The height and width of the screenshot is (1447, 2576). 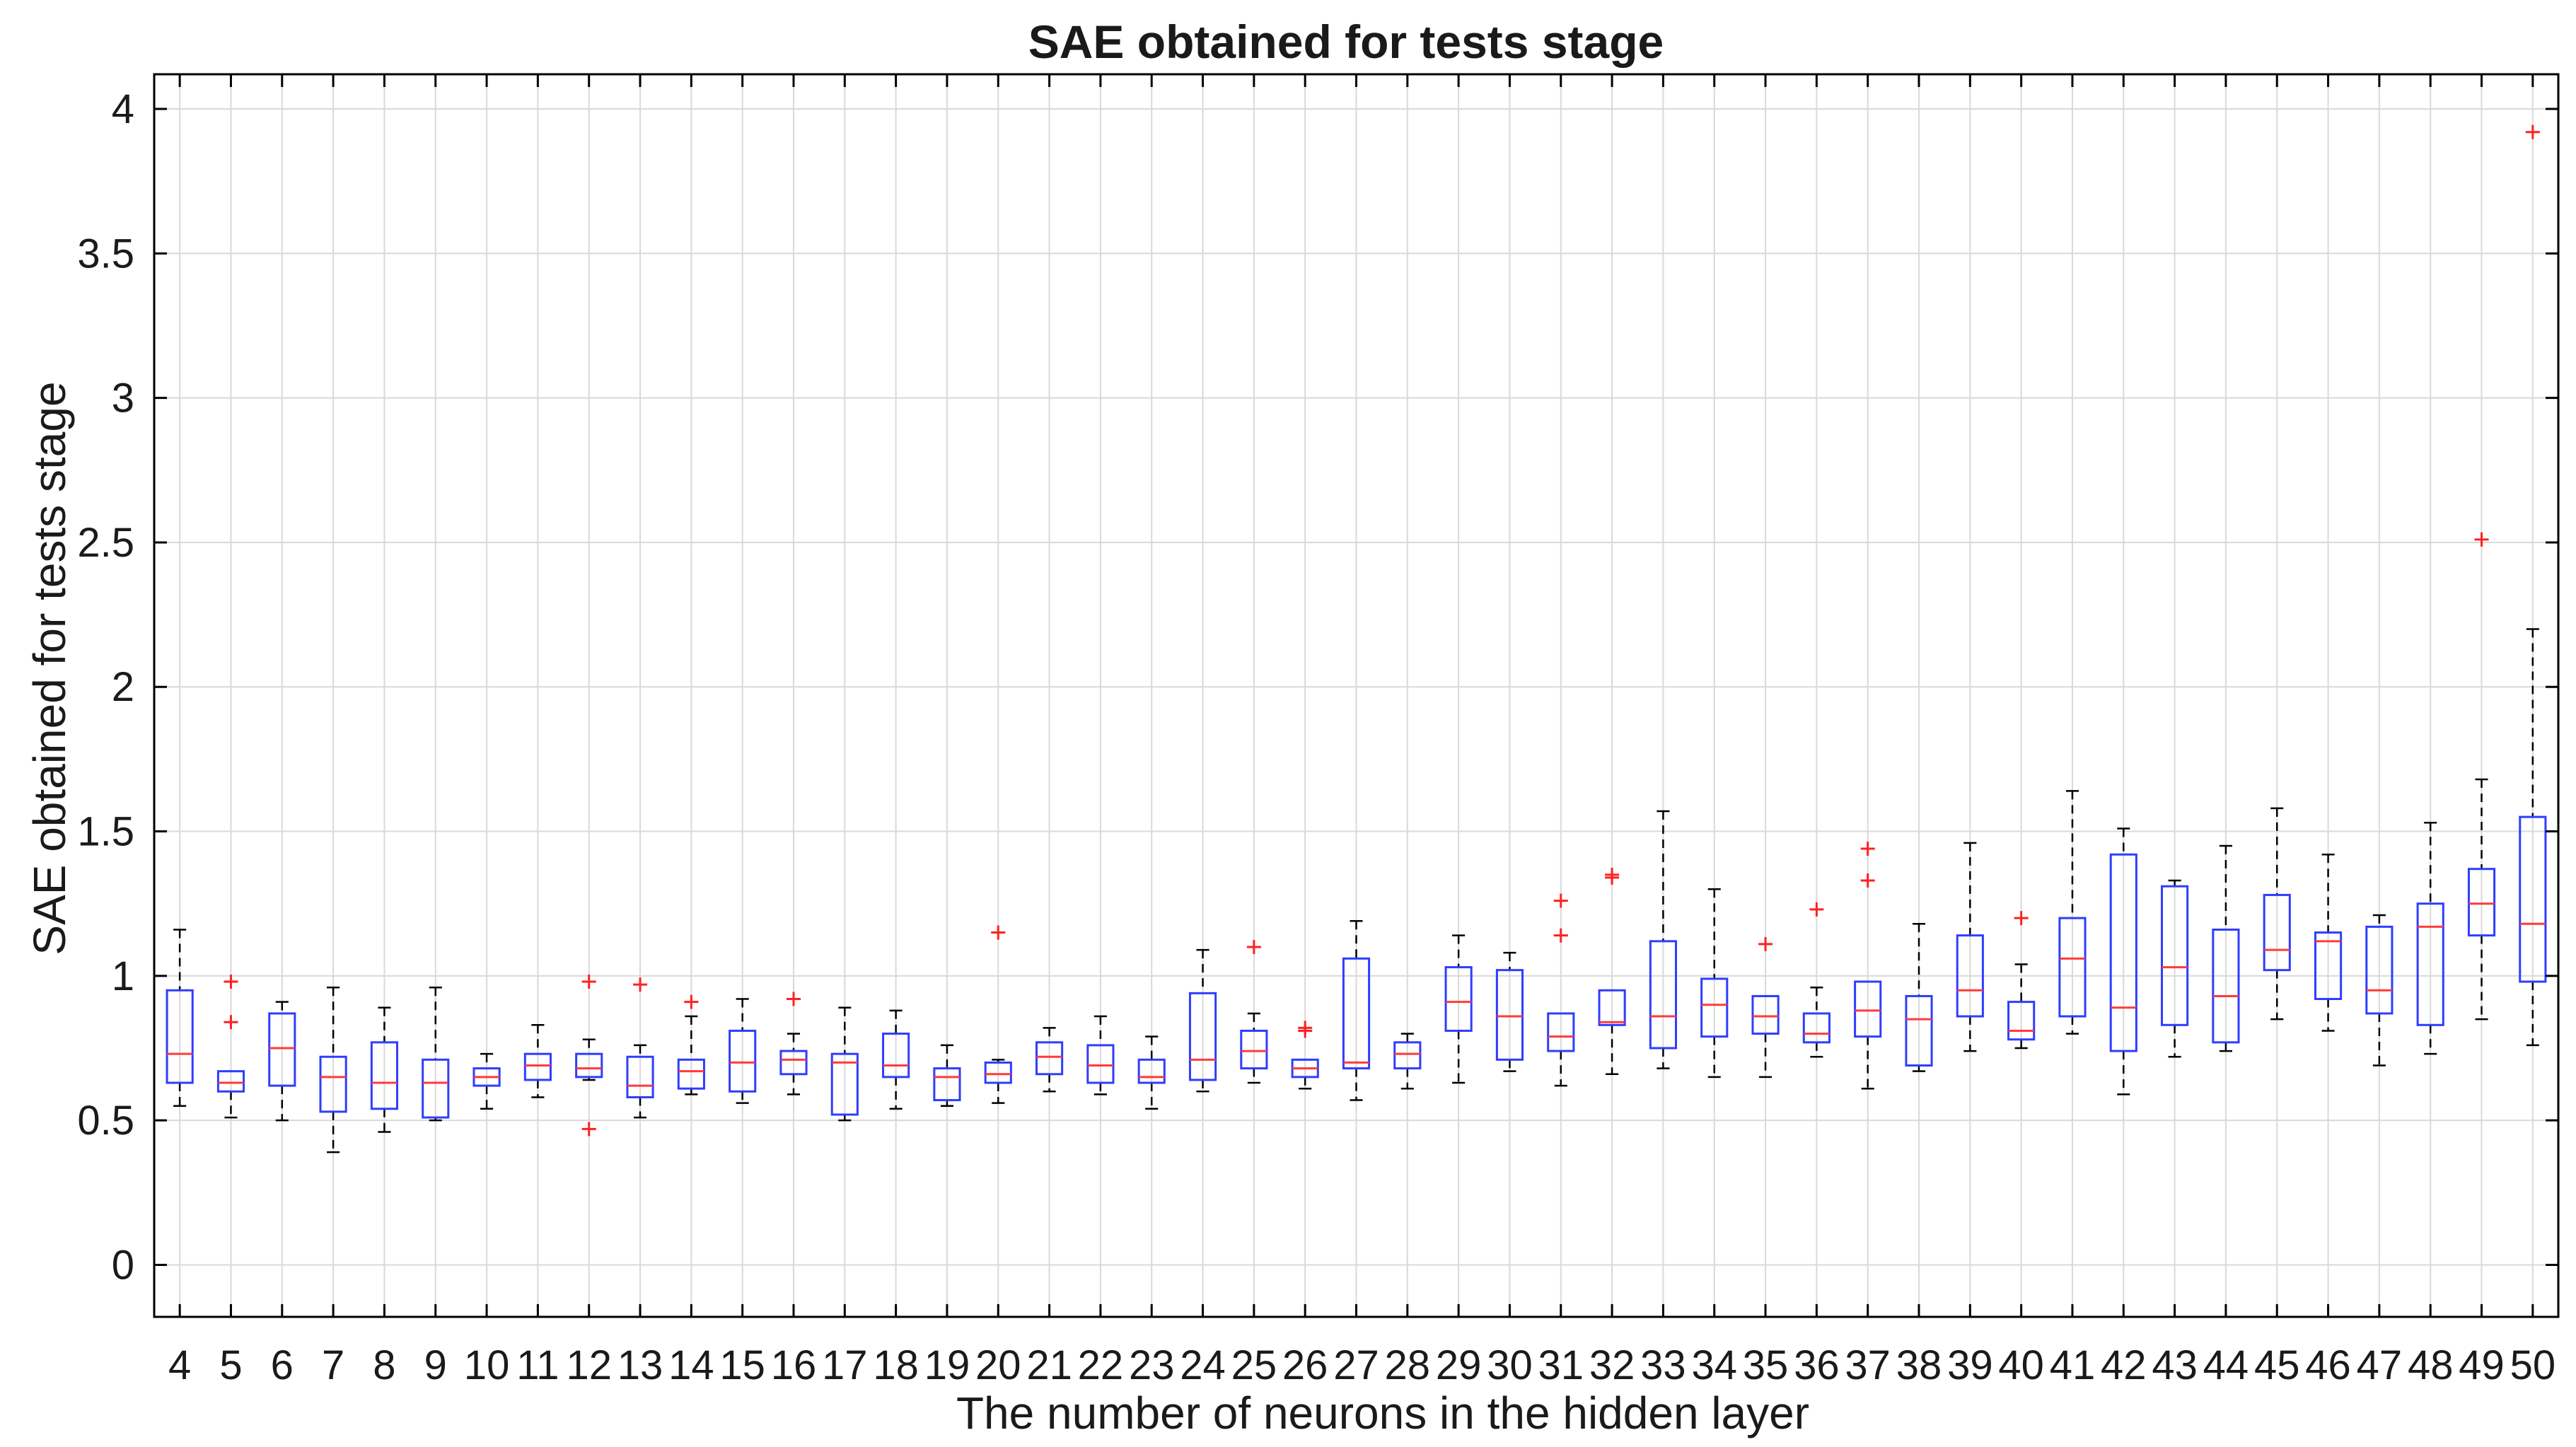 I want to click on y-tick-label: 3, so click(x=123, y=399).